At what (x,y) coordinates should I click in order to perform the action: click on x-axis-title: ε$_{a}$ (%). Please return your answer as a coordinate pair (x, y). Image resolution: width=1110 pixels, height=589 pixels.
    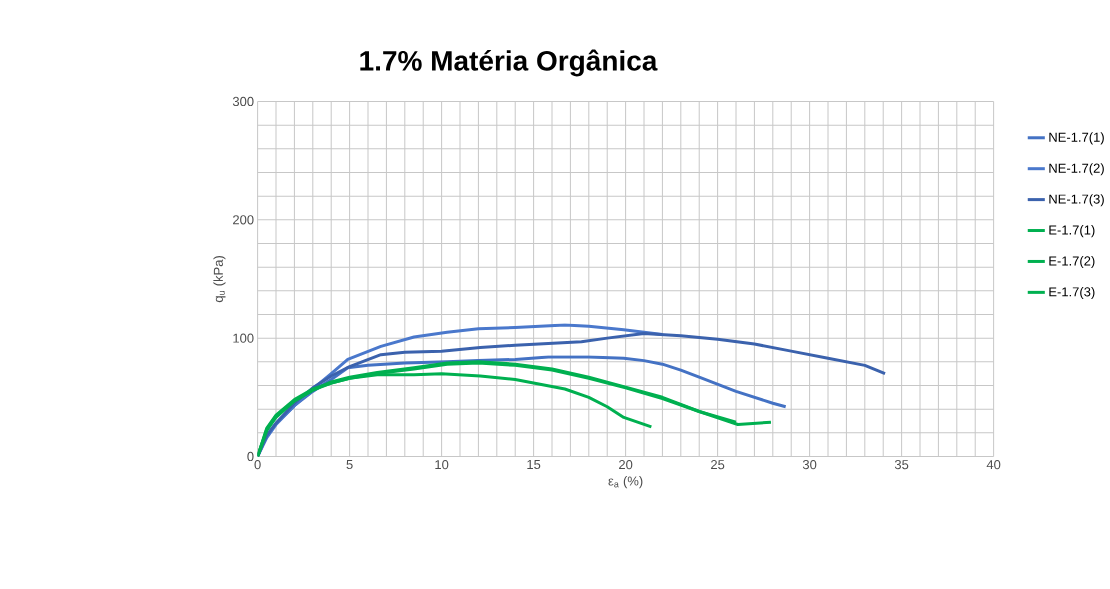
    Looking at the image, I should click on (625, 482).